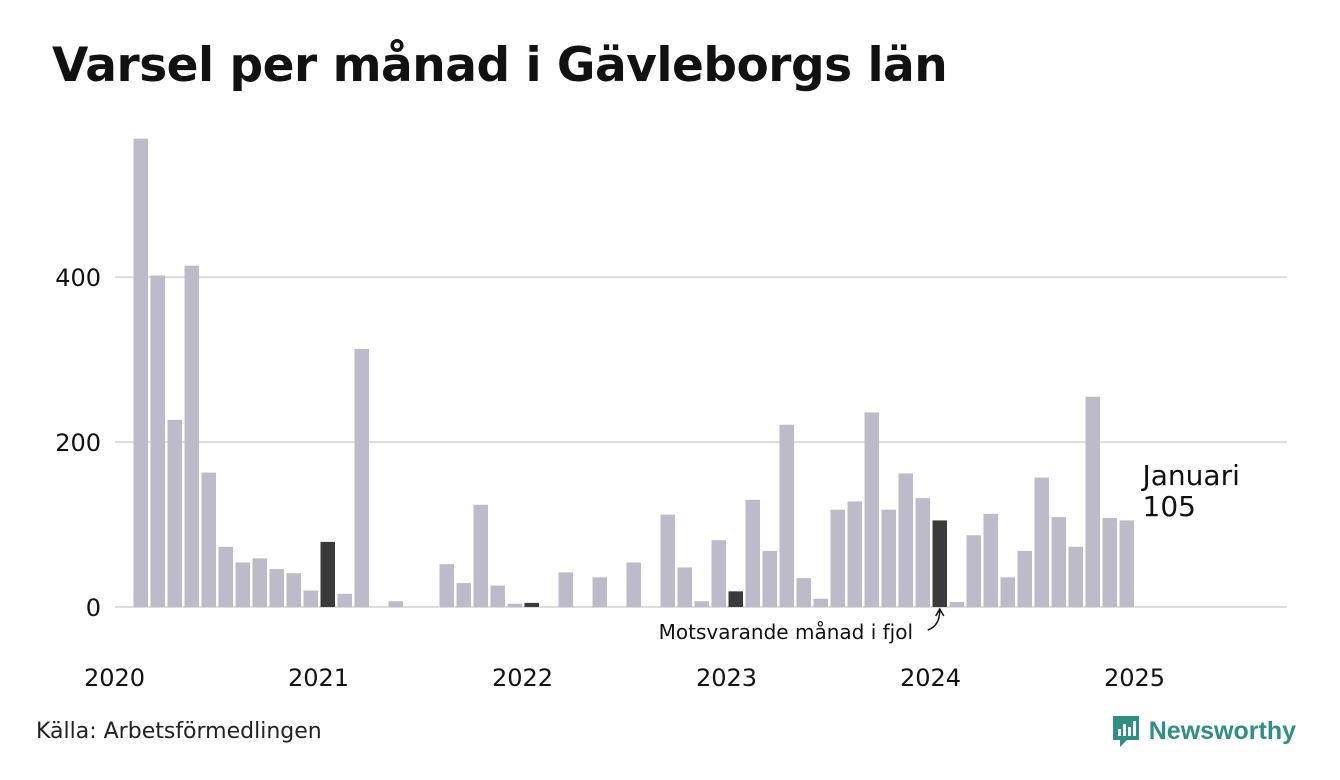  I want to click on x-tick-label: 2025, so click(1134, 678).